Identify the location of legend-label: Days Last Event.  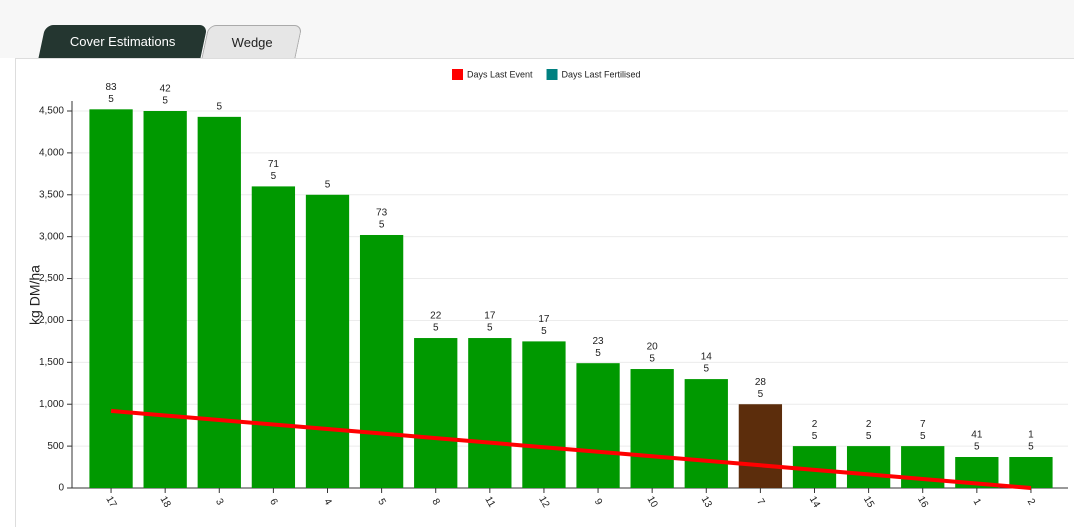
(500, 74).